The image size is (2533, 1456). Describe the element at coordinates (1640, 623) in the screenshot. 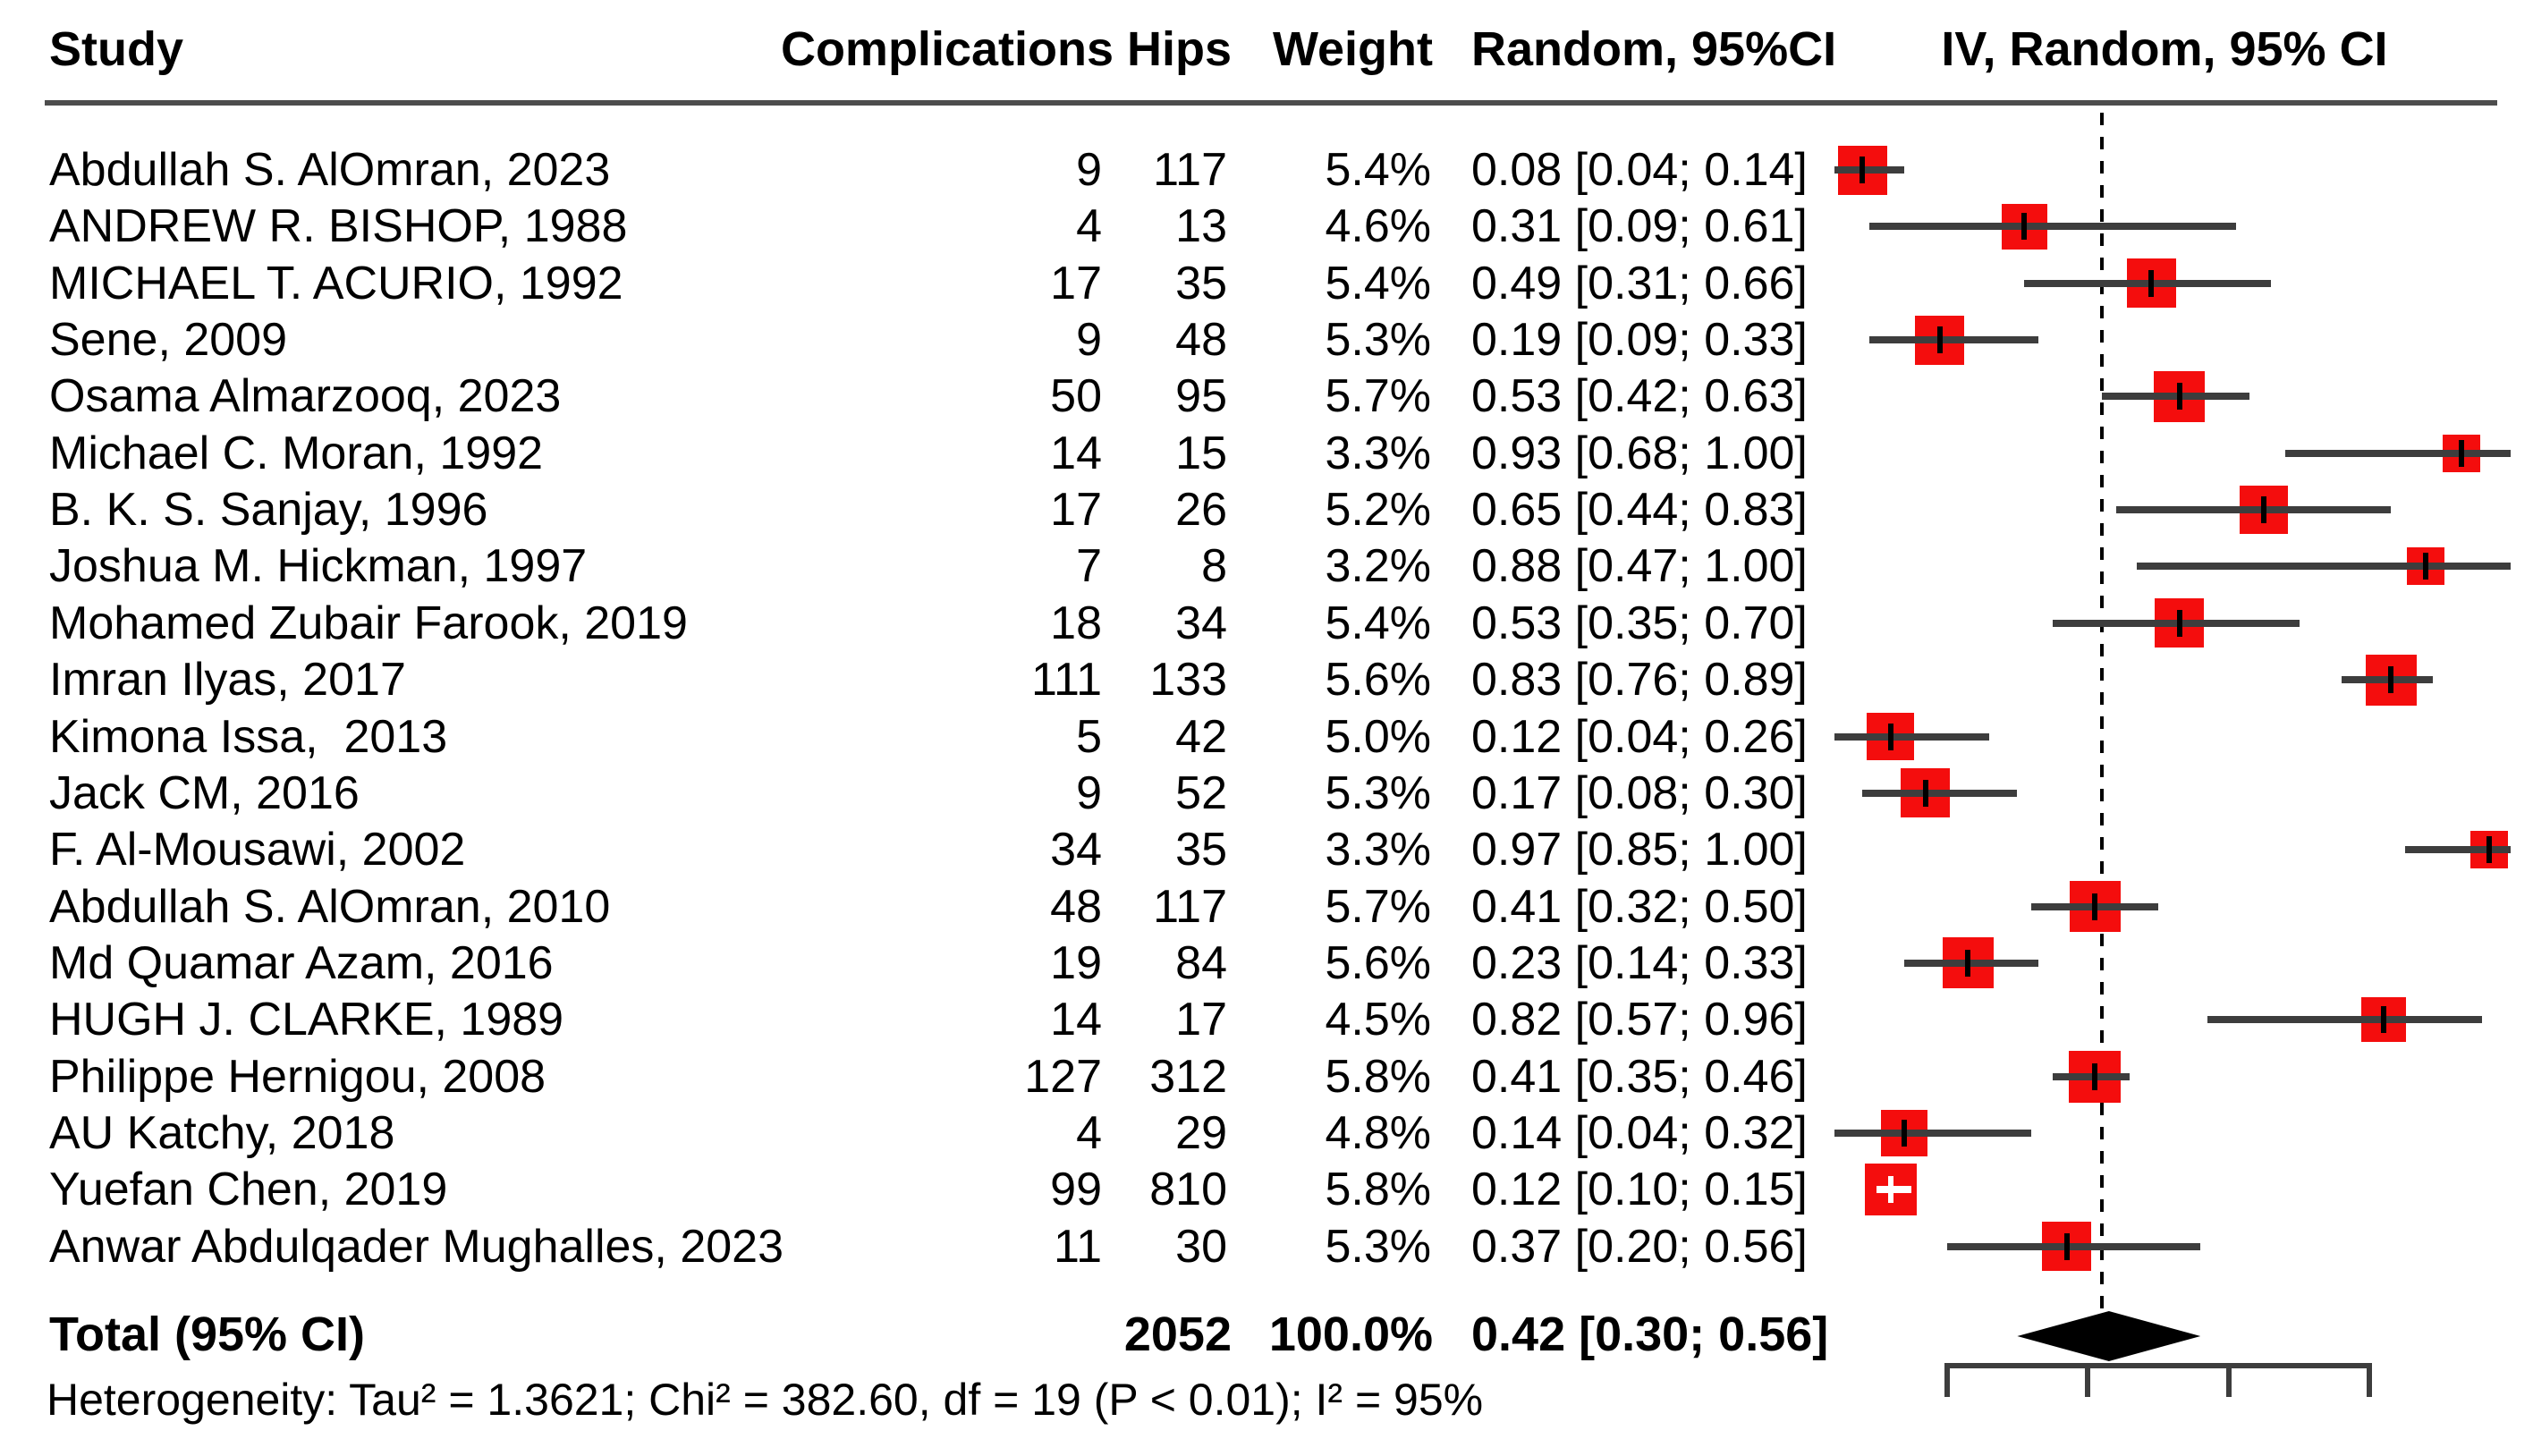

I see `ci-text: 0.53 [0.35; 0.70]` at that location.